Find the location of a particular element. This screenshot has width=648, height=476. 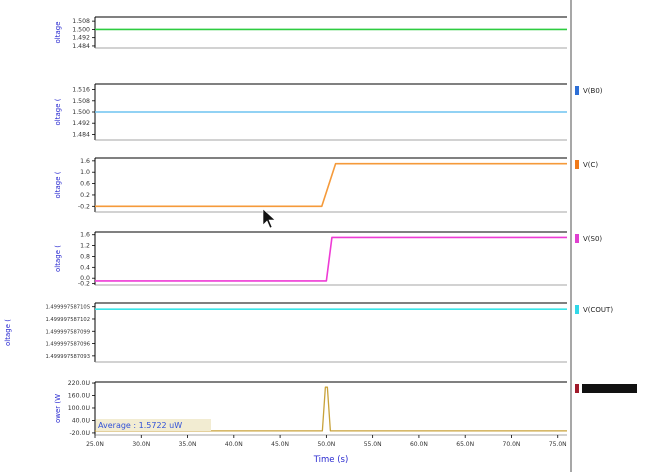

y-tick-label: 0.8 is located at coordinates (85, 256).